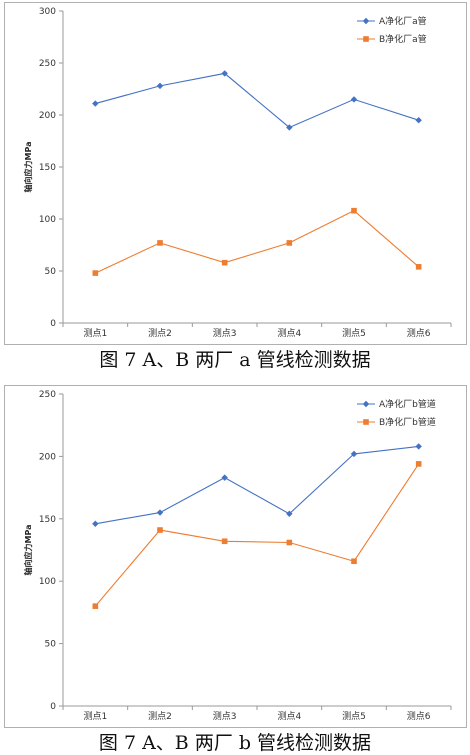  What do you see at coordinates (403, 39) in the screenshot?
I see `legend-label: B净化厂a管` at bounding box center [403, 39].